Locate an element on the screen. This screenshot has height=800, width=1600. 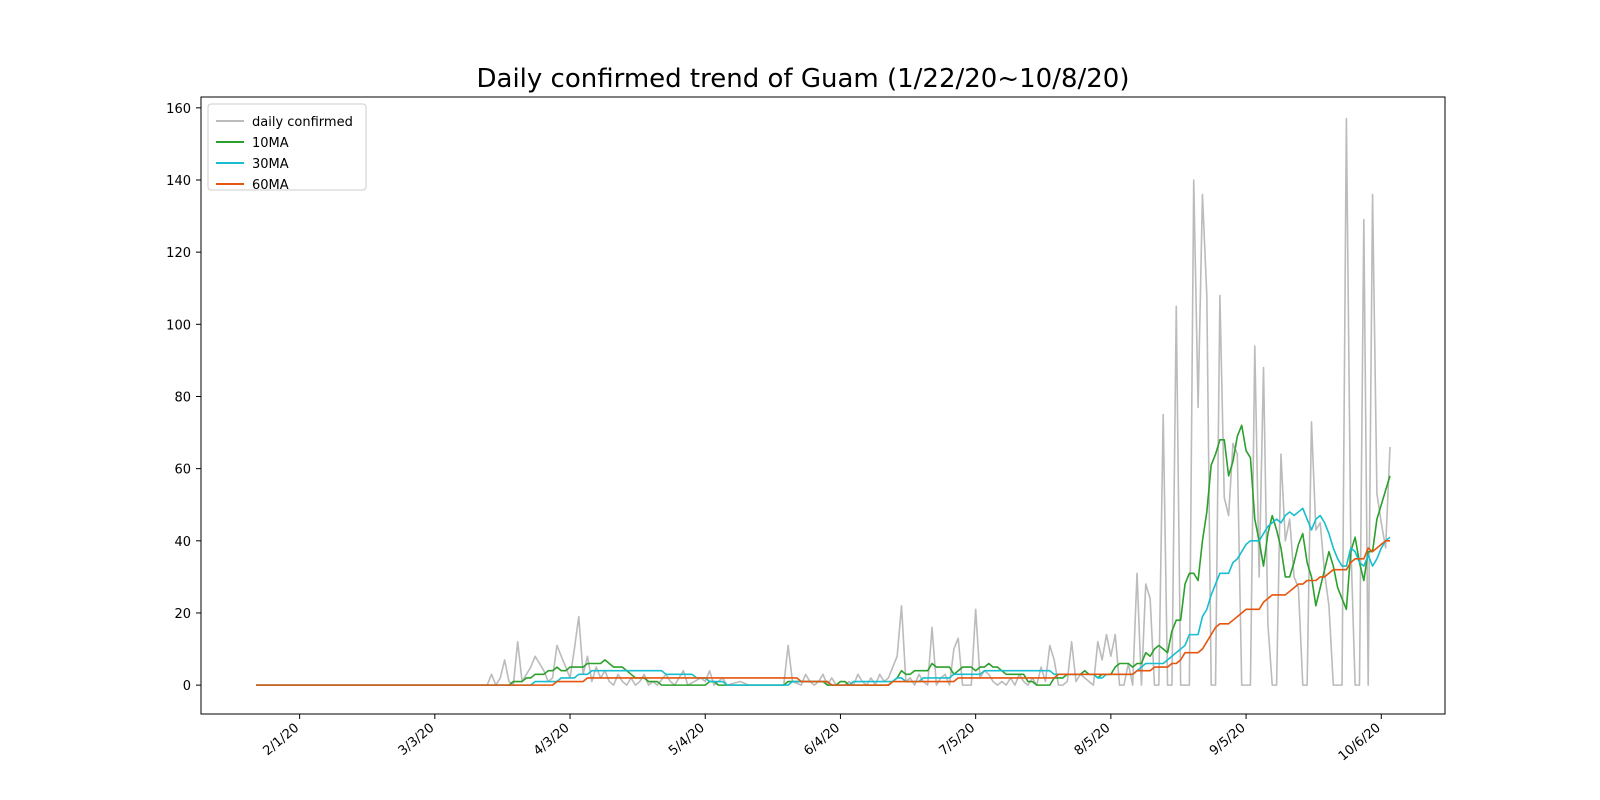
y-axis: 0 20 40 60 80 100 120 140 160 is located at coordinates (183, 398).